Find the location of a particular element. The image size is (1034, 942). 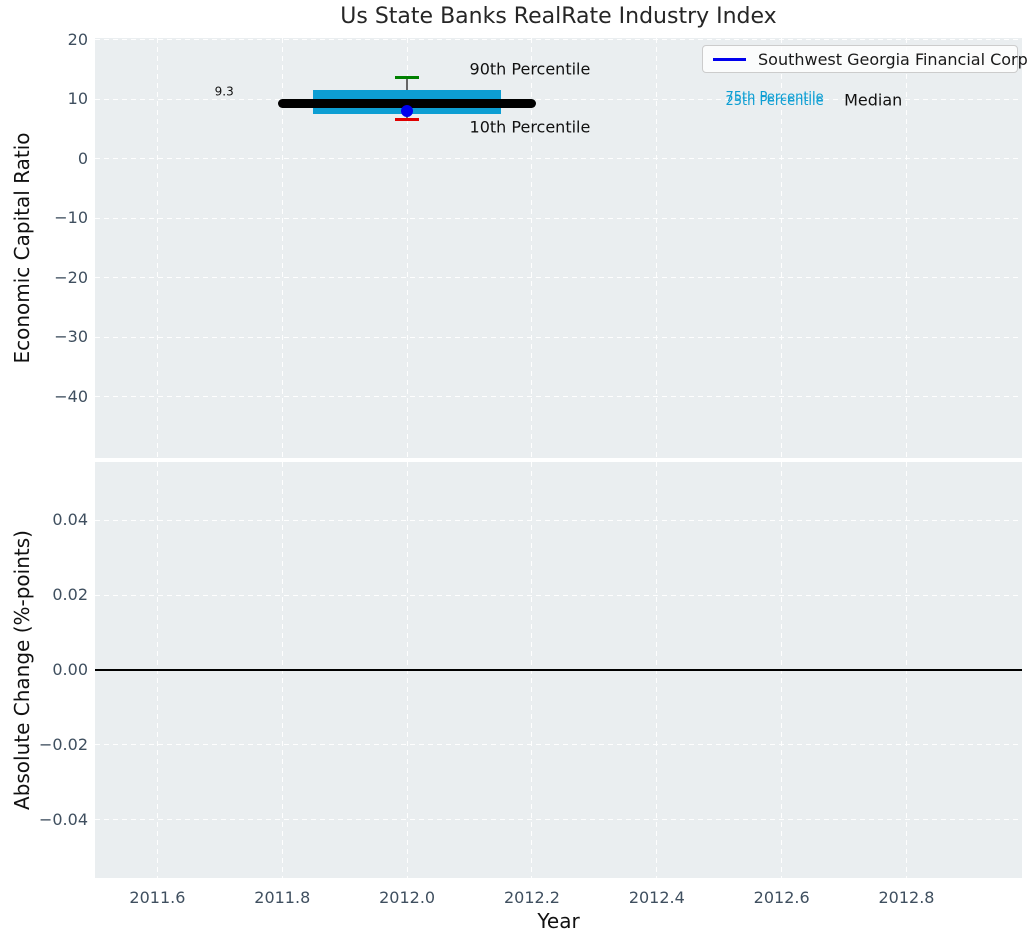

p10-label: 10th Percentile is located at coordinates (530, 127).